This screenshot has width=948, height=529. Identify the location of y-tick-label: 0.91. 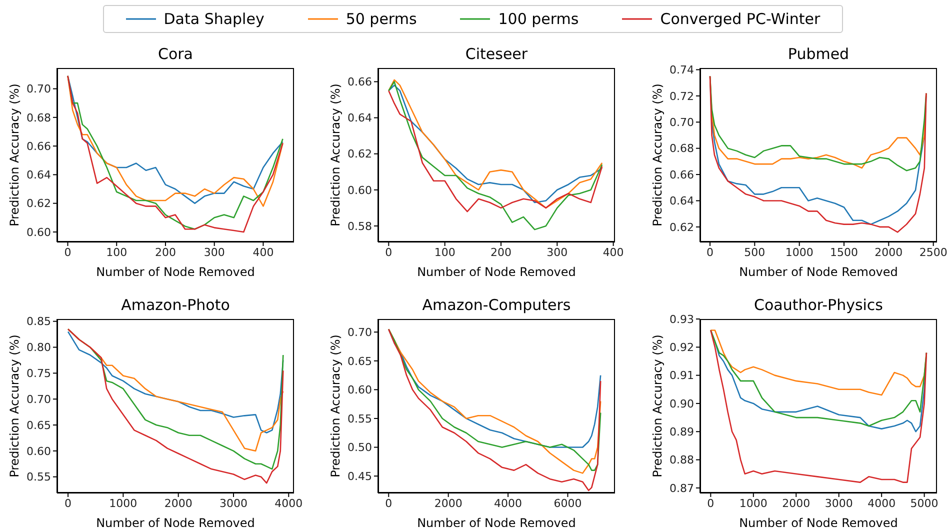
(682, 375).